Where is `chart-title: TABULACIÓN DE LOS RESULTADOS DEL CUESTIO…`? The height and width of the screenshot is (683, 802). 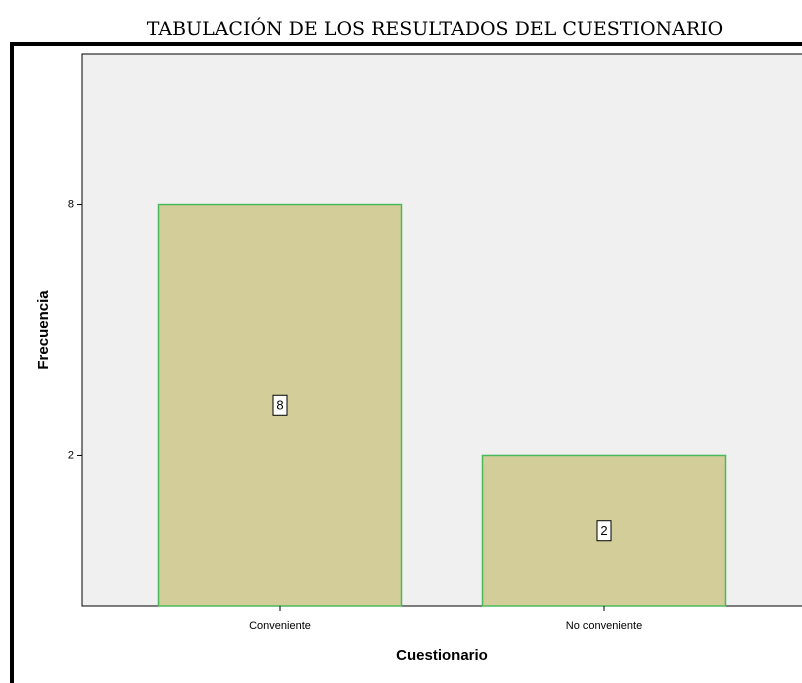 chart-title: TABULACIÓN DE LOS RESULTADOS DEL CUESTIO… is located at coordinates (435, 28).